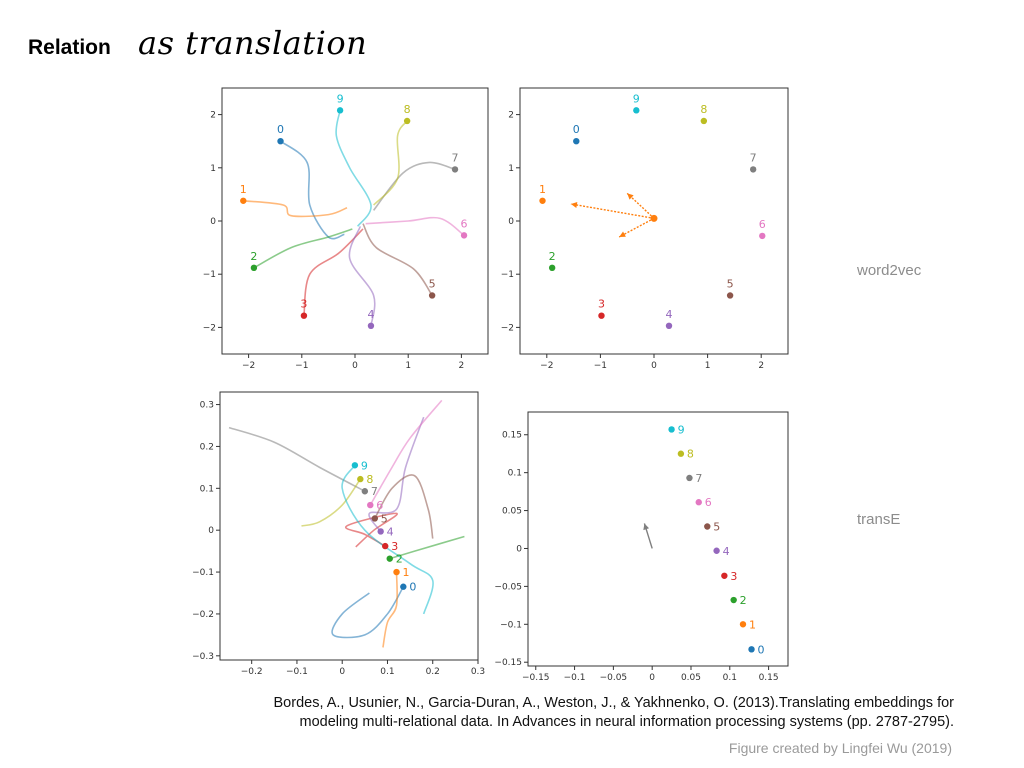 This screenshot has height=768, width=1024. Describe the element at coordinates (546, 366) in the screenshot. I see `x-tick-label: −2` at that location.